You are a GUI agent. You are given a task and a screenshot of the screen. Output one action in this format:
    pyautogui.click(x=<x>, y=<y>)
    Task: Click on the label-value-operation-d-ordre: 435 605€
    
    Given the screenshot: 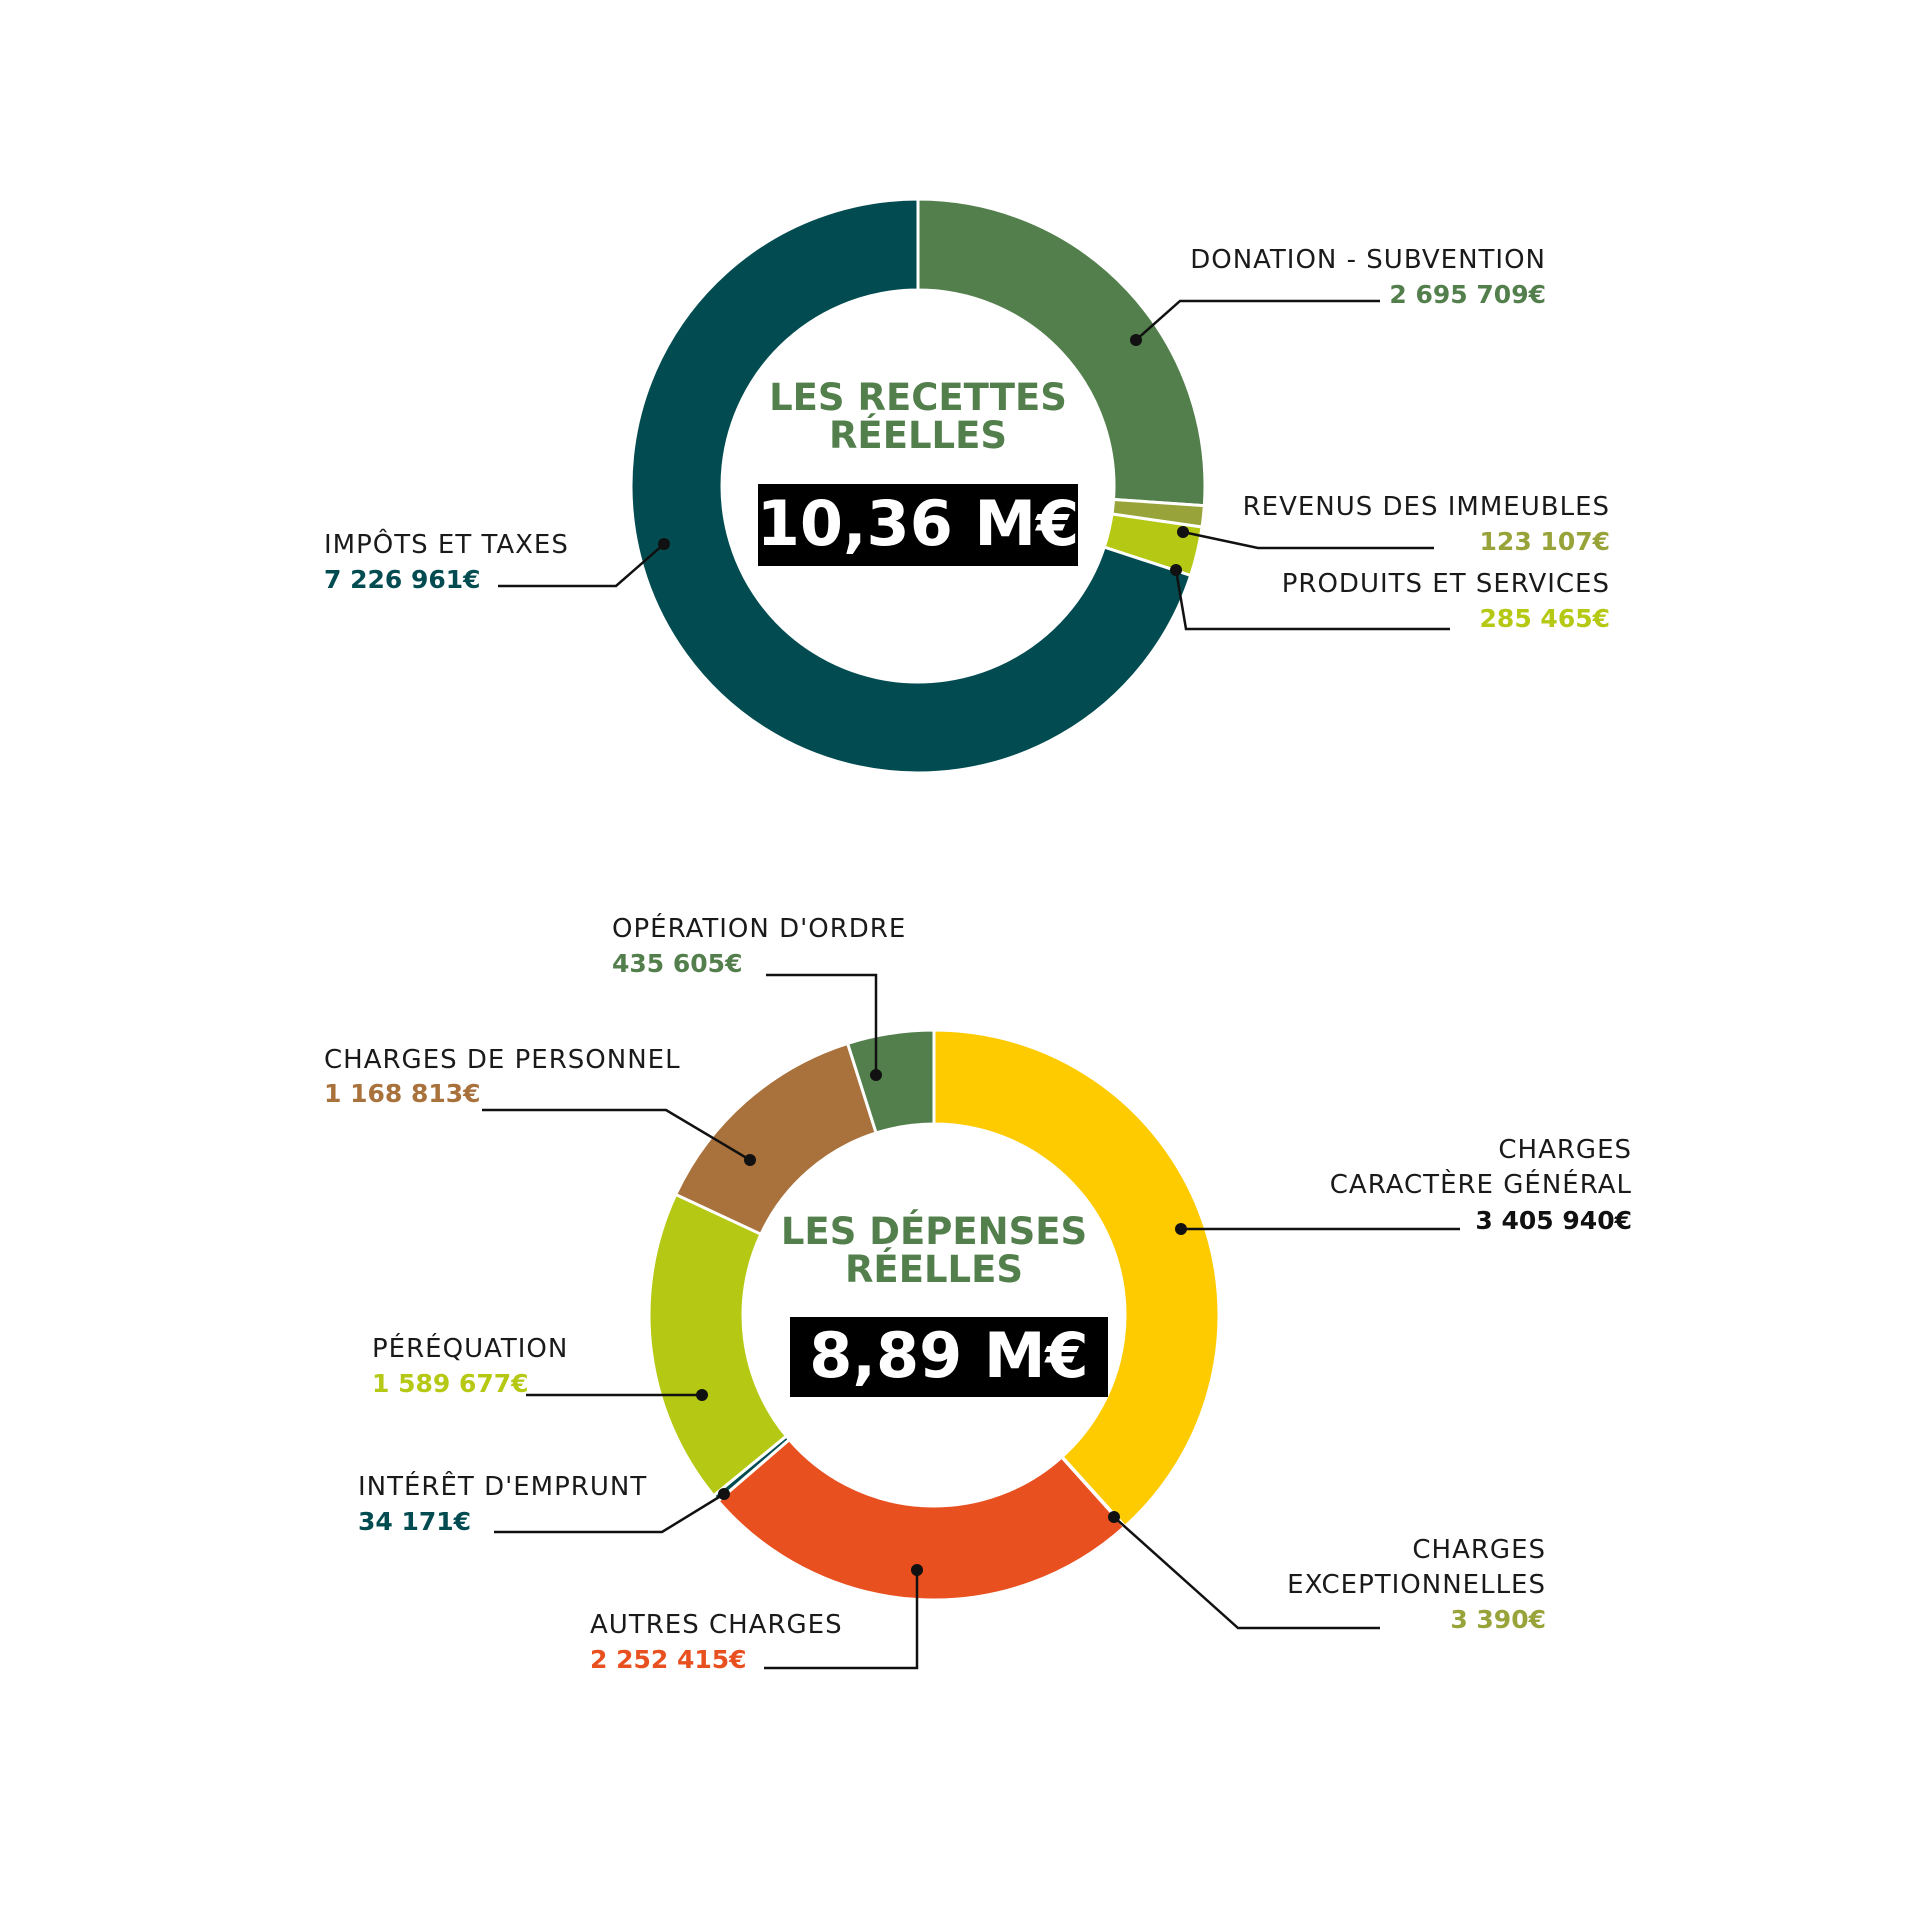 What is the action you would take?
    pyautogui.click(x=677, y=963)
    